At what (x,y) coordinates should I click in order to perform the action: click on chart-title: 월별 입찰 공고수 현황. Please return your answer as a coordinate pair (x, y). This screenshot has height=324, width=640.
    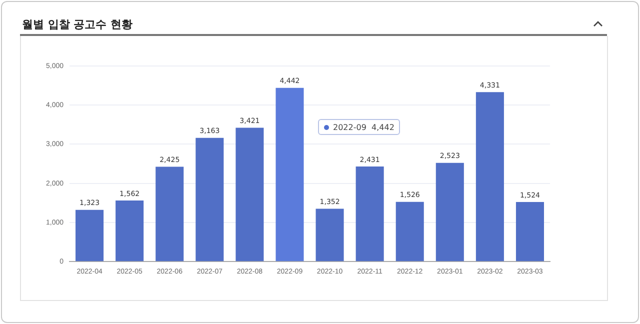
    Looking at the image, I should click on (77, 24).